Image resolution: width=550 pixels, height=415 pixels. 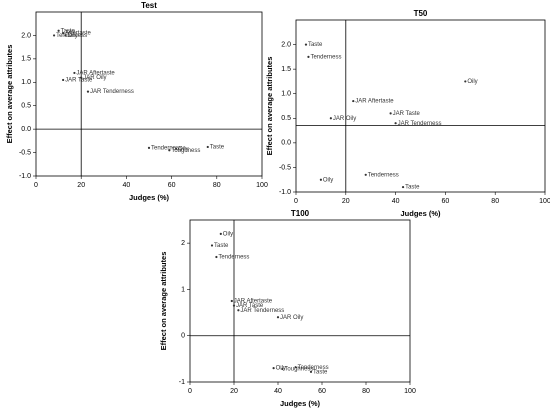 What do you see at coordinates (183, 336) in the screenshot?
I see `y-tick-label: 0` at bounding box center [183, 336].